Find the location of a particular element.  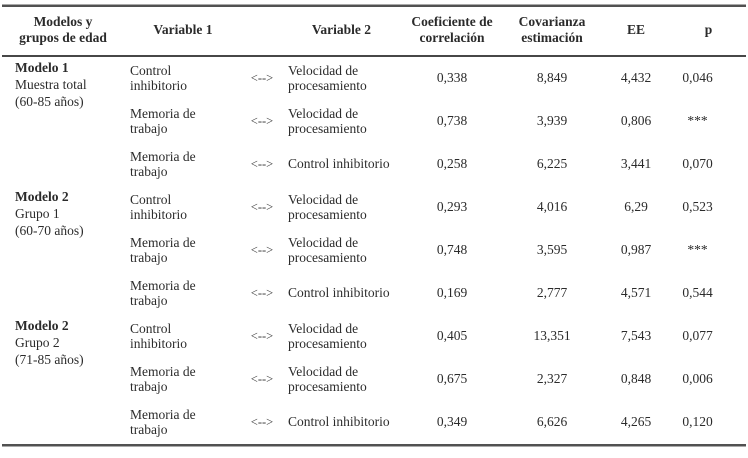

correlation-coefficient-cell: 0,748 is located at coordinates (452, 250).